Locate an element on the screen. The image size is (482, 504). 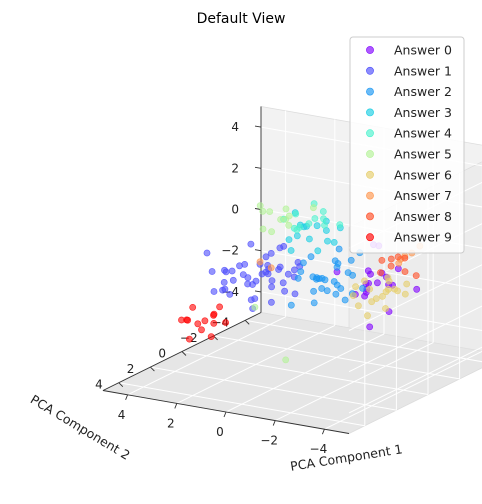
x-tick-label: 4 is located at coordinates (122, 415).